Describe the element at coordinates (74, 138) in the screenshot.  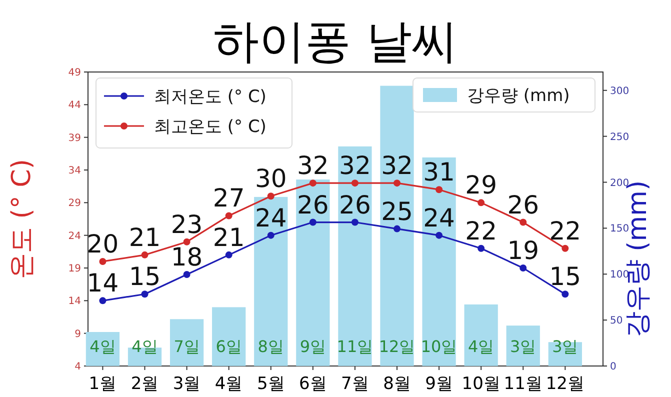
I see `y-tick-label: 39` at that location.